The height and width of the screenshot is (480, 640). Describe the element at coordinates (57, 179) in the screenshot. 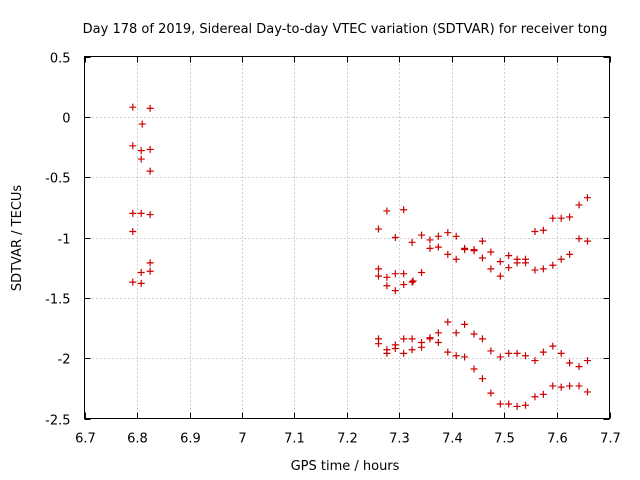

I see `y-tick-label: -0.5` at that location.